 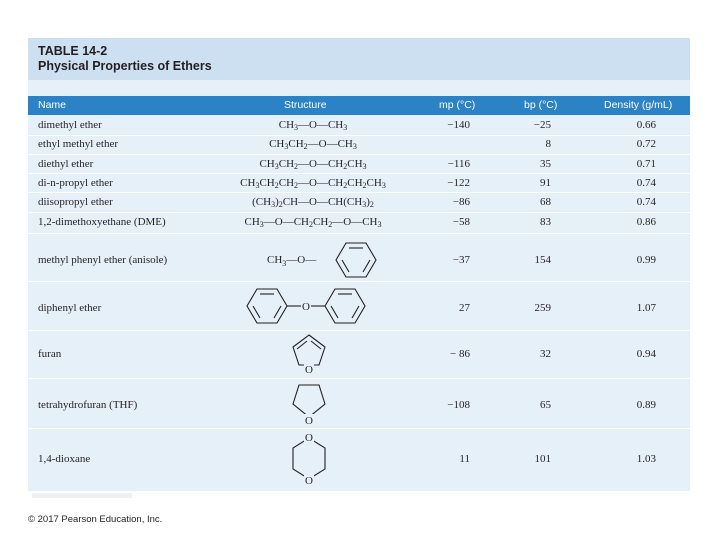 I want to click on copyright-footer: © 2017 Pearson Education, Inc., so click(x=95, y=519).